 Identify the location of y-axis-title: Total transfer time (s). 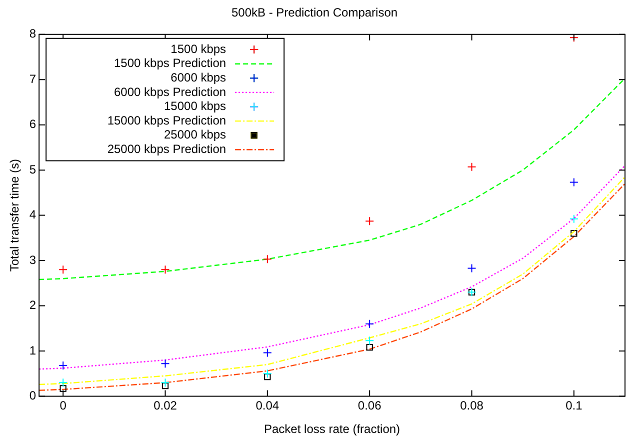
(15, 215).